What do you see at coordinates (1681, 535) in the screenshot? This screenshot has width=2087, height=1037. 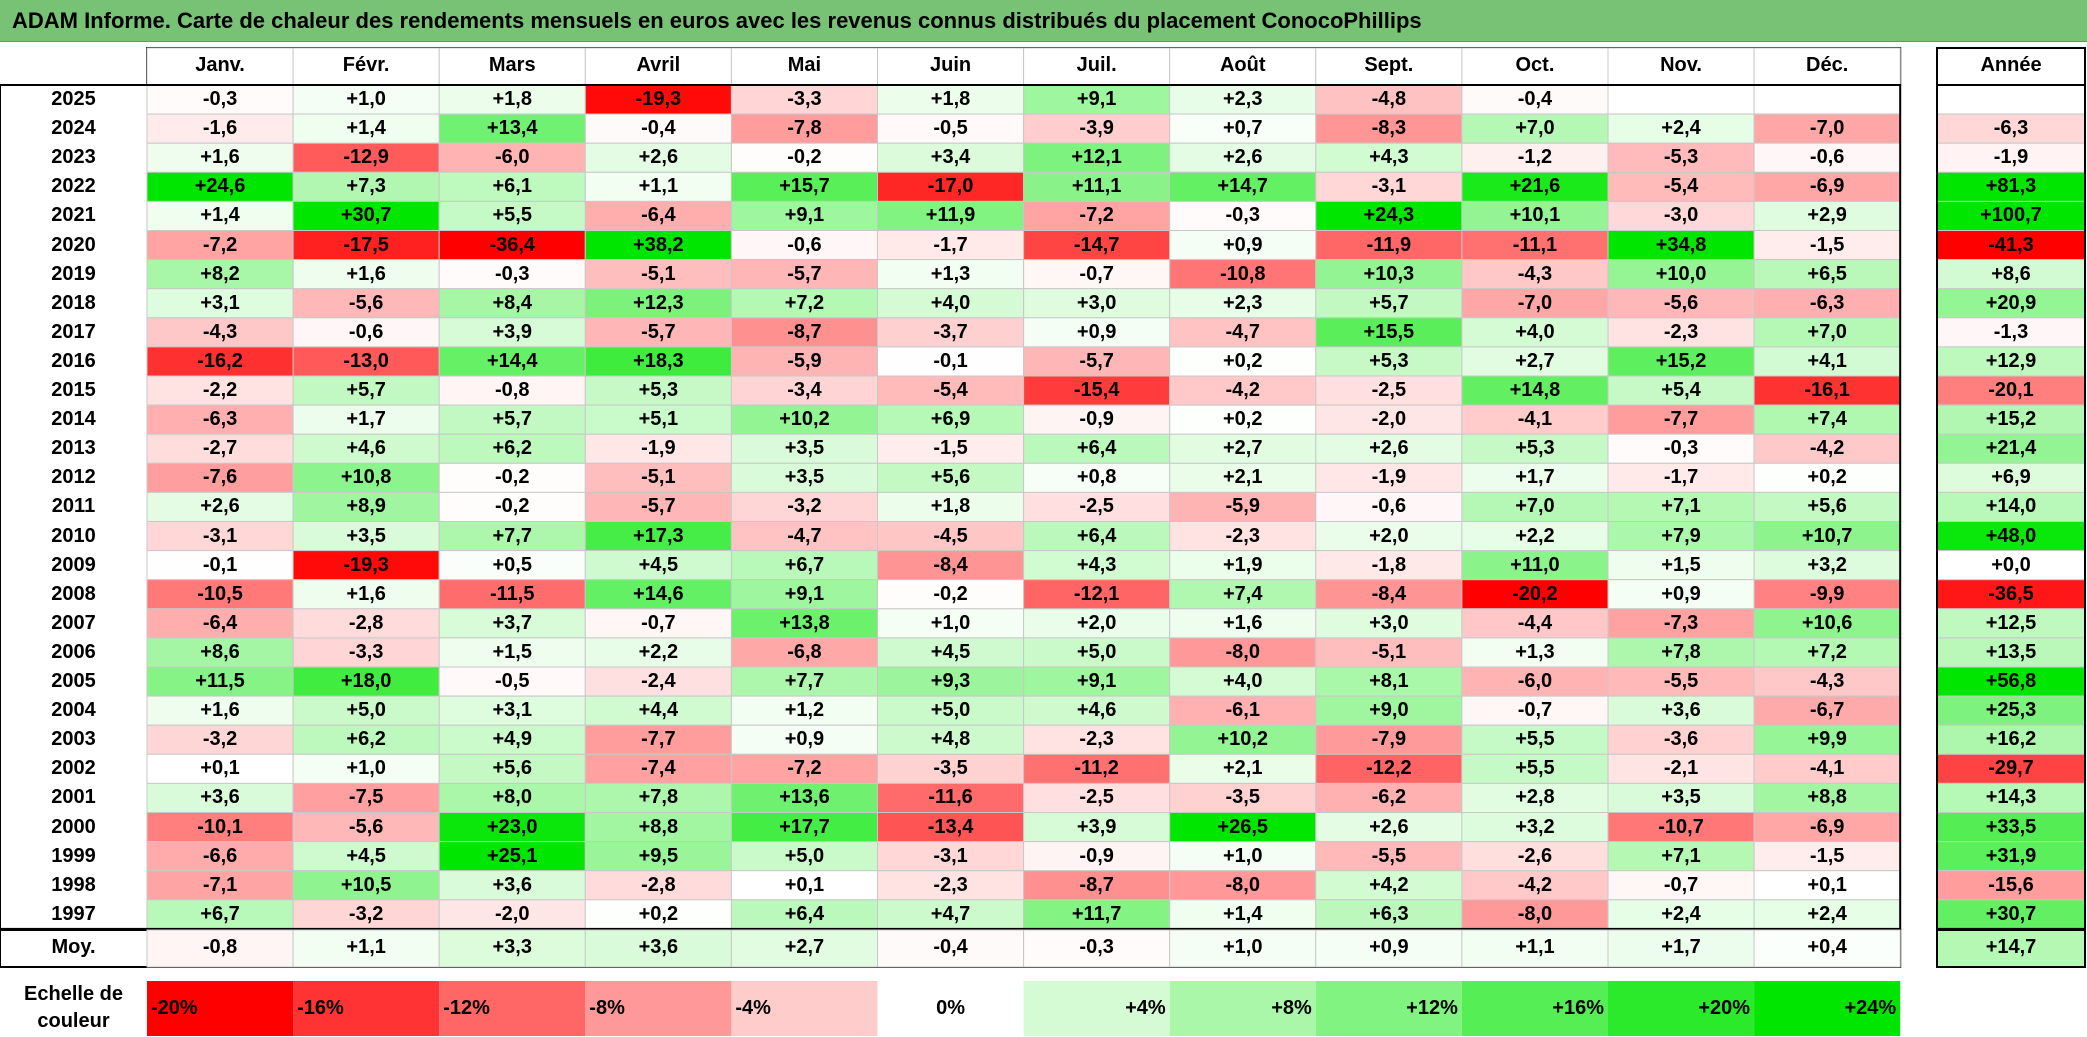 I see `cell-value: +7,9` at bounding box center [1681, 535].